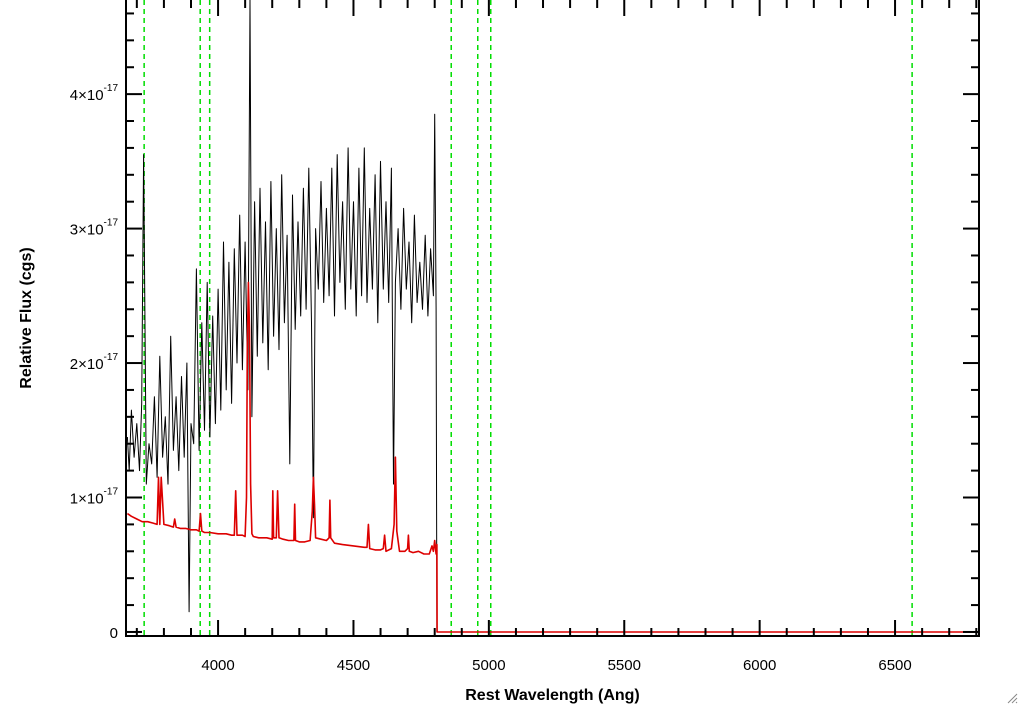  I want to click on y-tick-labels: 0 1×10⁻¹⁷ 2×10⁻¹⁷ 3×10⁻¹⁷ 4×10⁻¹⁷, so click(94, 362).